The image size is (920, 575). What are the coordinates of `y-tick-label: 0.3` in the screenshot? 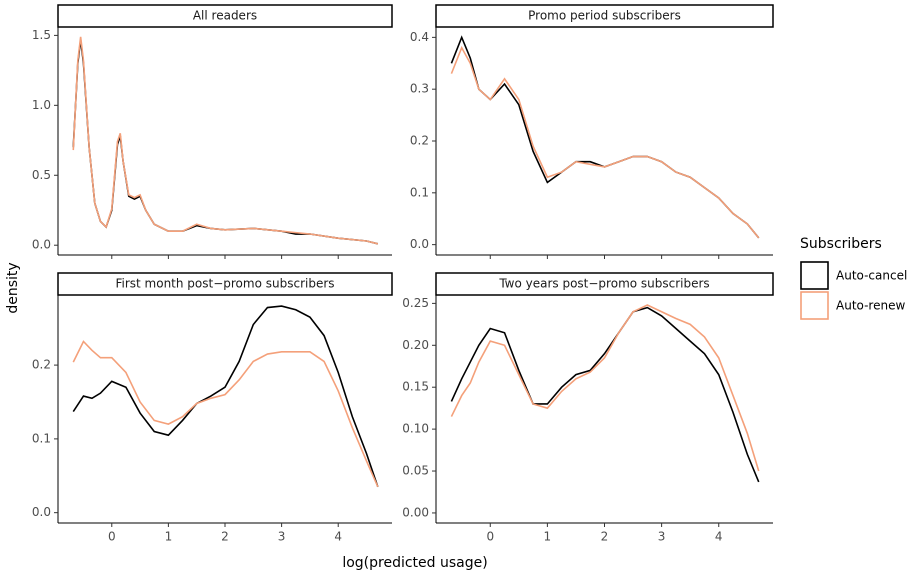 It's located at (419, 89).